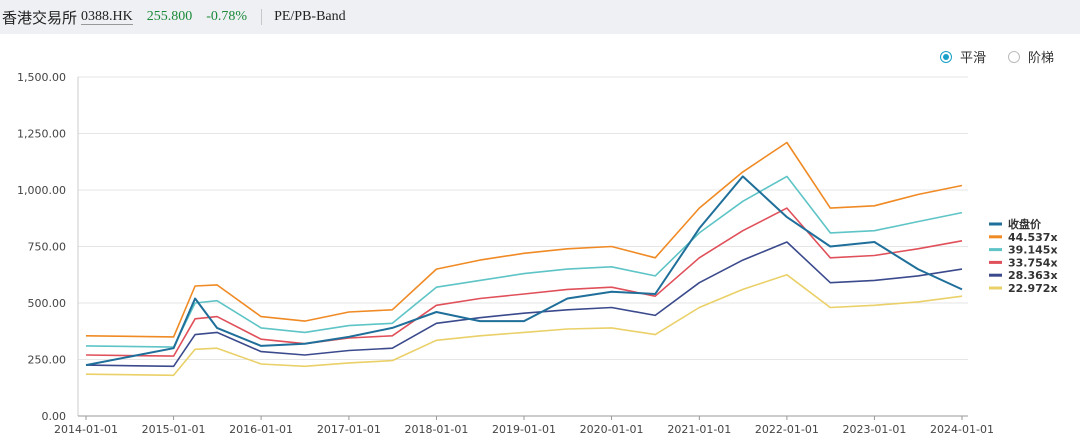 This screenshot has height=445, width=1080. What do you see at coordinates (227, 16) in the screenshot?
I see `price-change: -0.78%` at bounding box center [227, 16].